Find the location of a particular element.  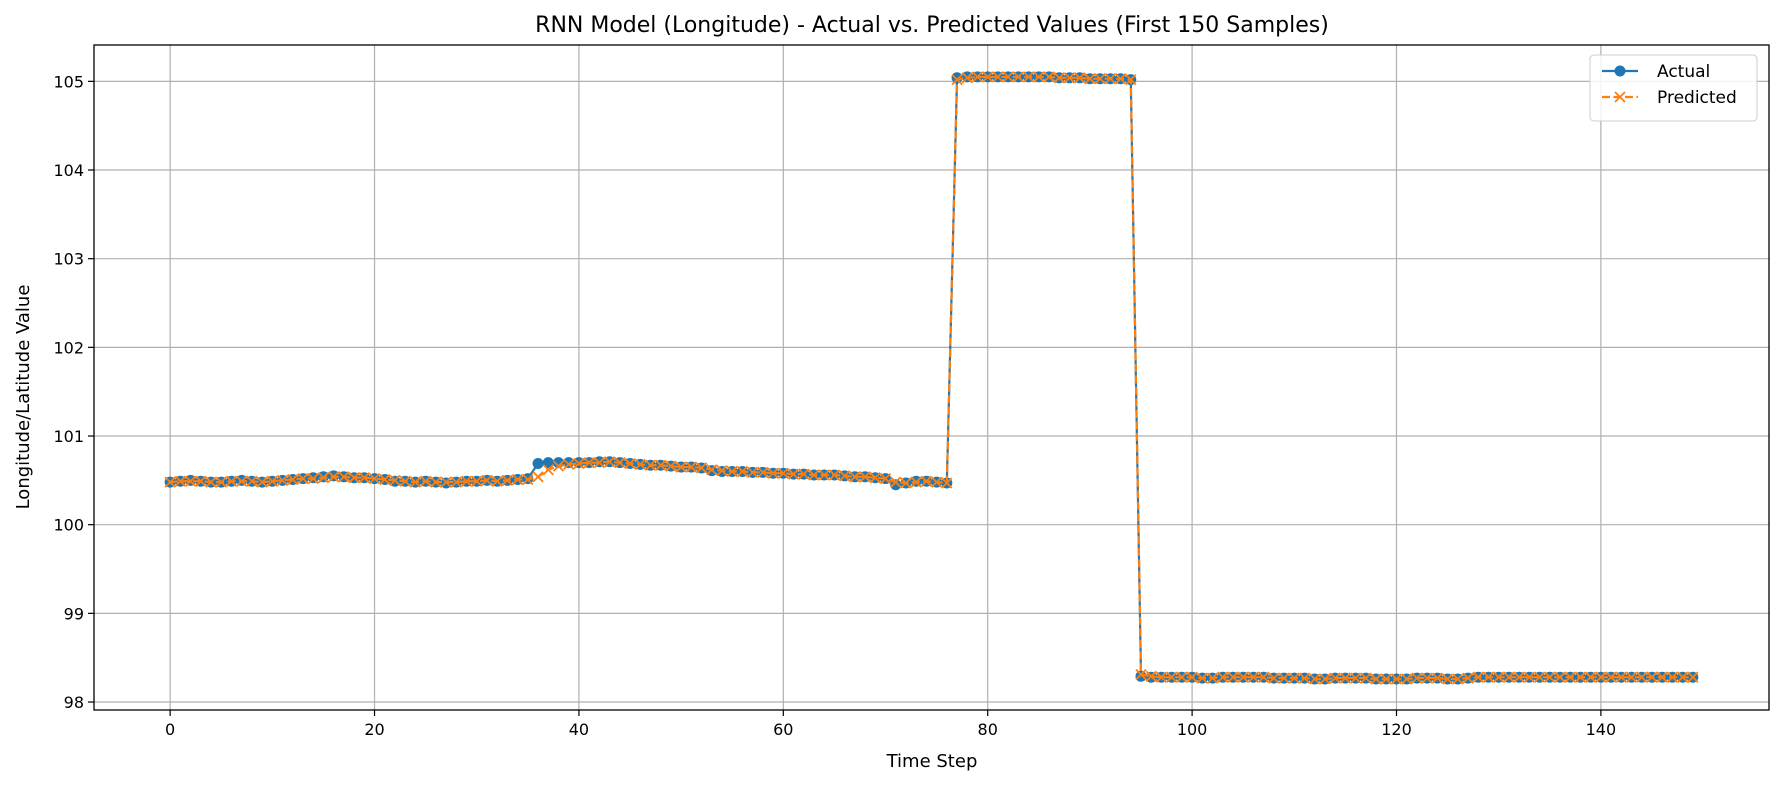

y-tick-label: 103 is located at coordinates (68, 259).